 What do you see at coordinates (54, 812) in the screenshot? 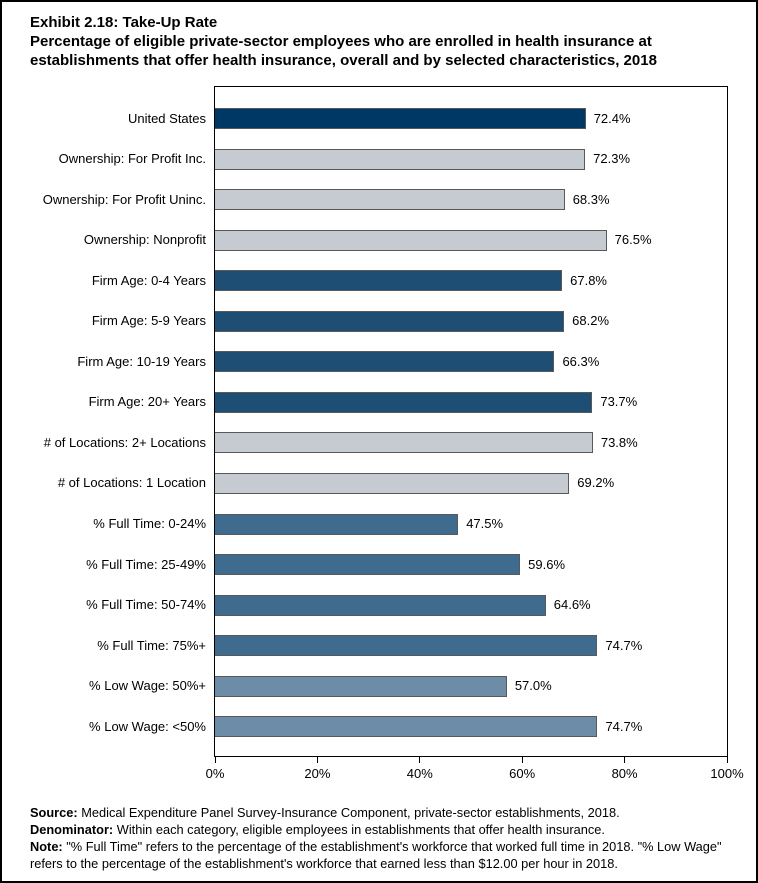
I see `source-label: Source:` at bounding box center [54, 812].